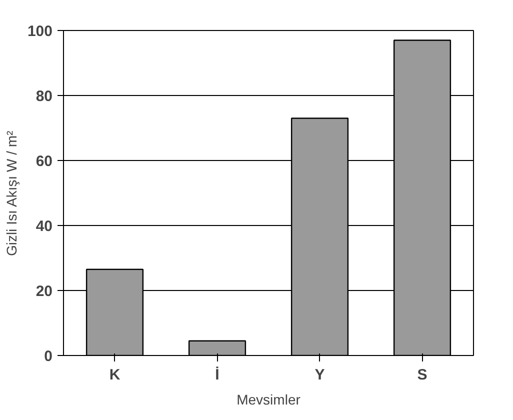  What do you see at coordinates (319, 375) in the screenshot?
I see `x-tick-label: Y` at bounding box center [319, 375].